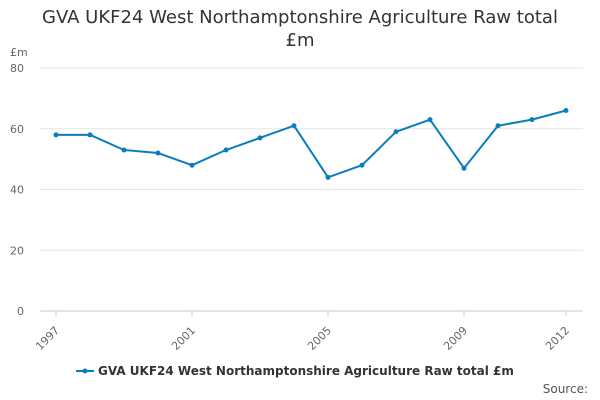 This screenshot has height=400, width=600. What do you see at coordinates (565, 389) in the screenshot?
I see `source-label: Source:` at bounding box center [565, 389].